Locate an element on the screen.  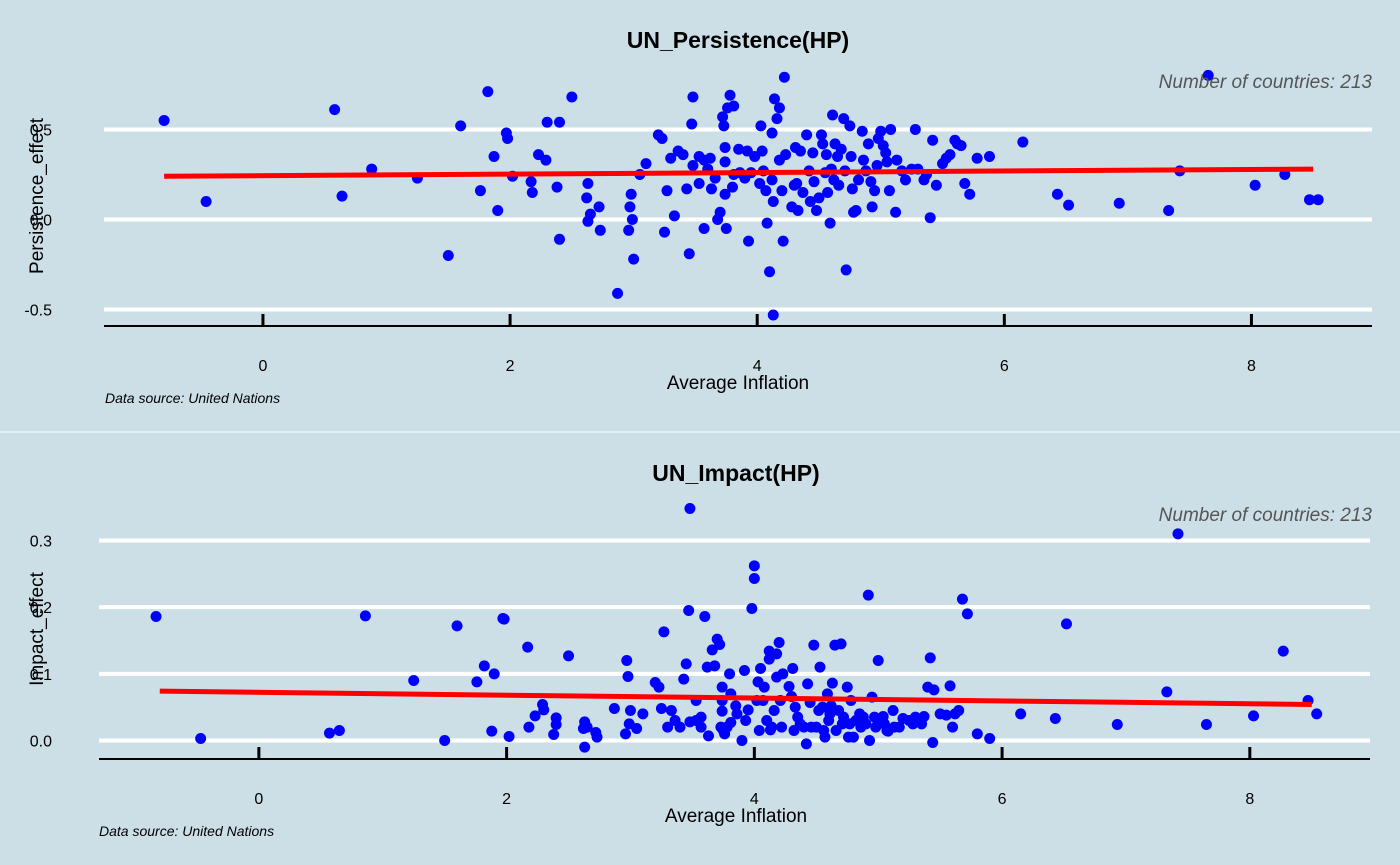
x-tick-label: 2 is located at coordinates (506, 799).